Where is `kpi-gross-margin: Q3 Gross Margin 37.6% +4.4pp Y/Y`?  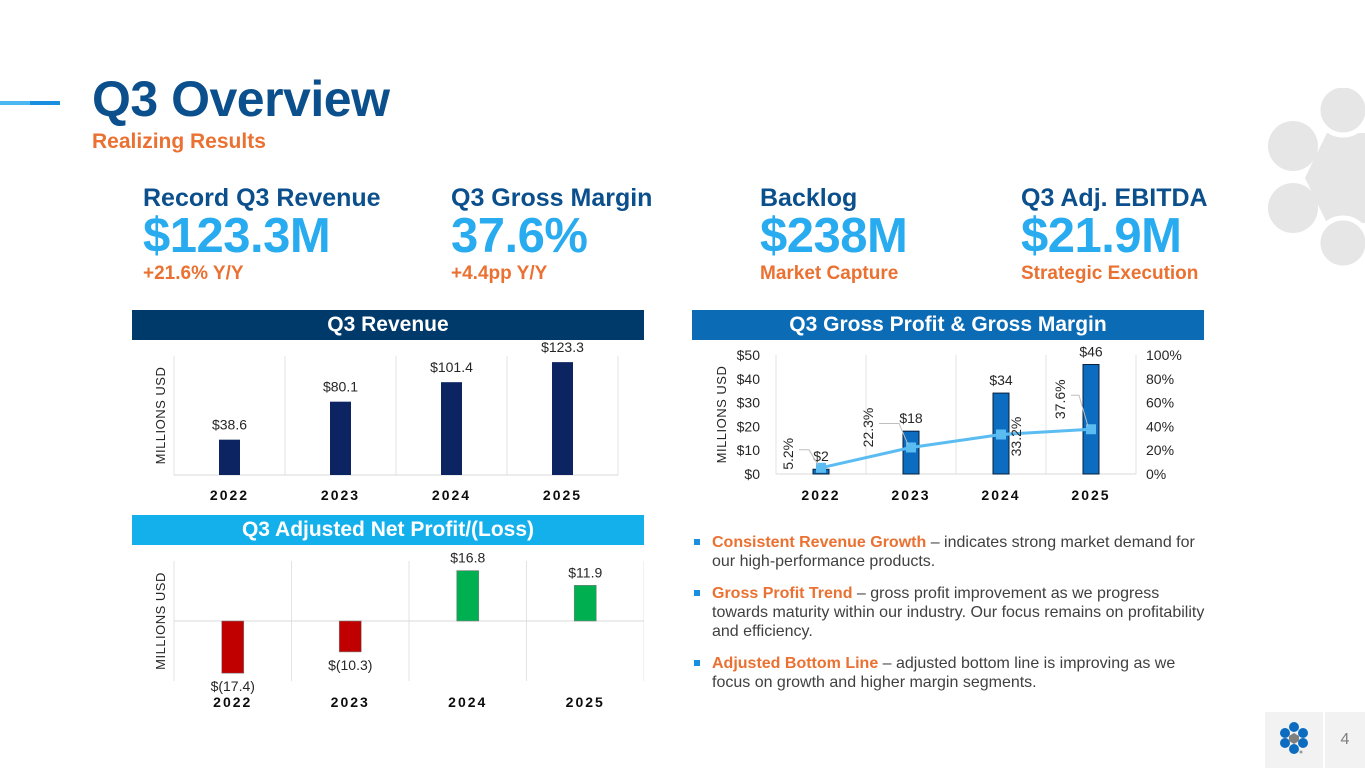 kpi-gross-margin: Q3 Gross Margin 37.6% +4.4pp Y/Y is located at coordinates (551, 236).